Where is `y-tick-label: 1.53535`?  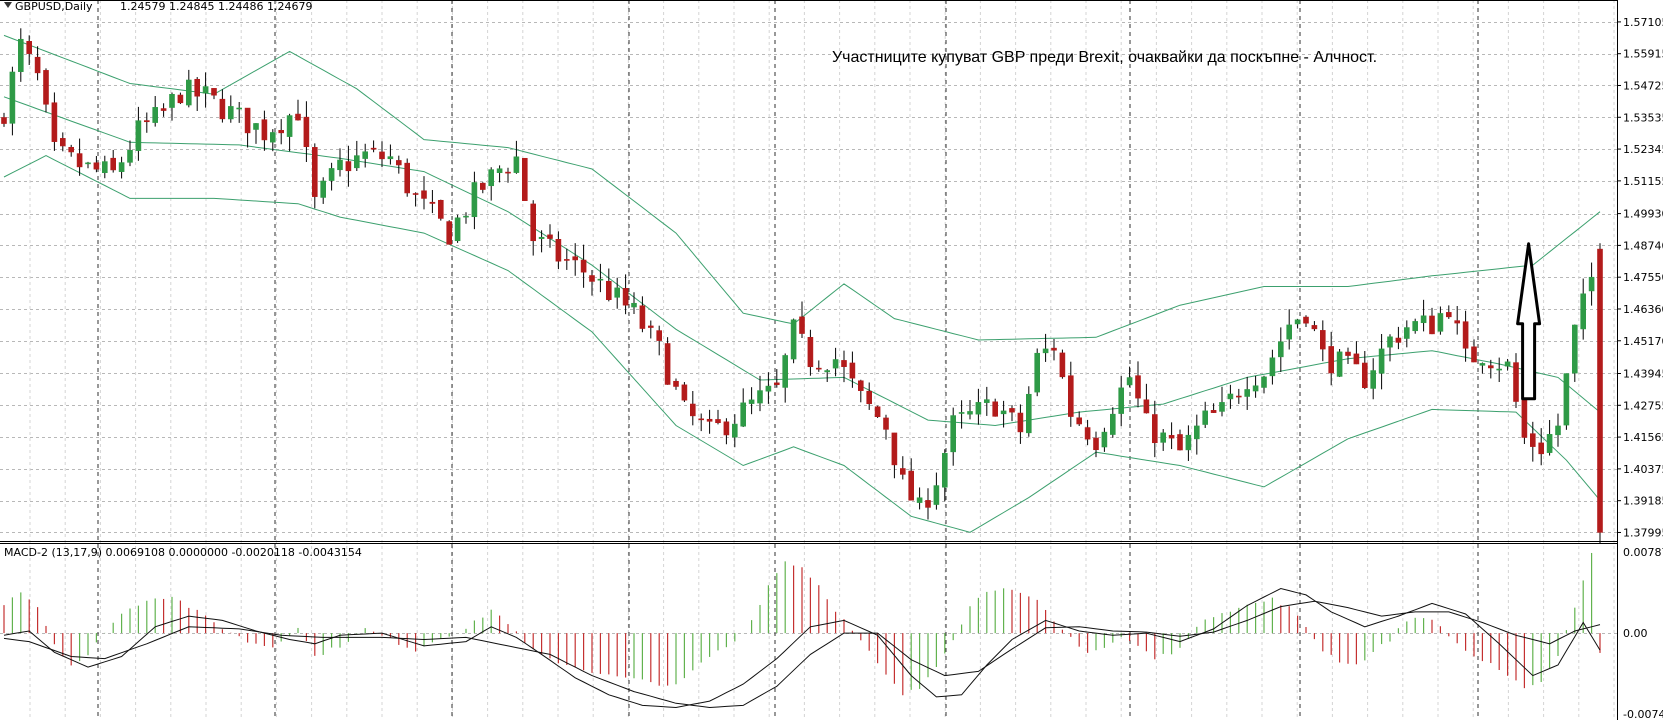
y-tick-label: 1.53535 is located at coordinates (1643, 117).